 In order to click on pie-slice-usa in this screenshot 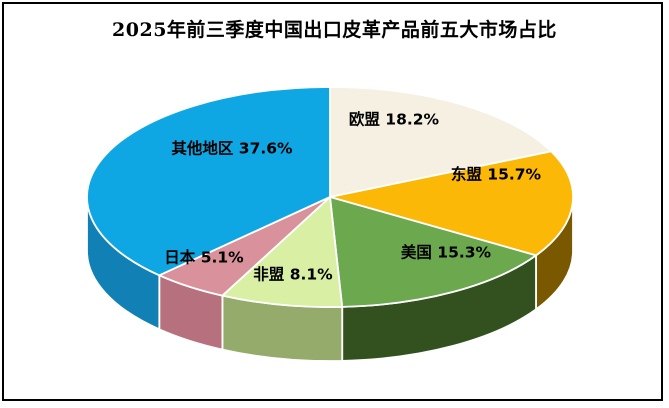, I will do `click(433, 252)`.